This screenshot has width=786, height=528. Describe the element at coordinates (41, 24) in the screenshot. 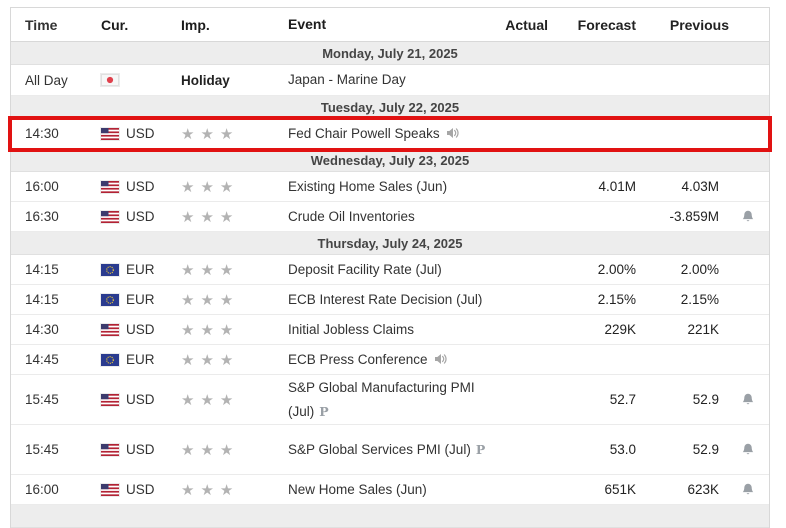

I see `column-header-time: Time` at that location.